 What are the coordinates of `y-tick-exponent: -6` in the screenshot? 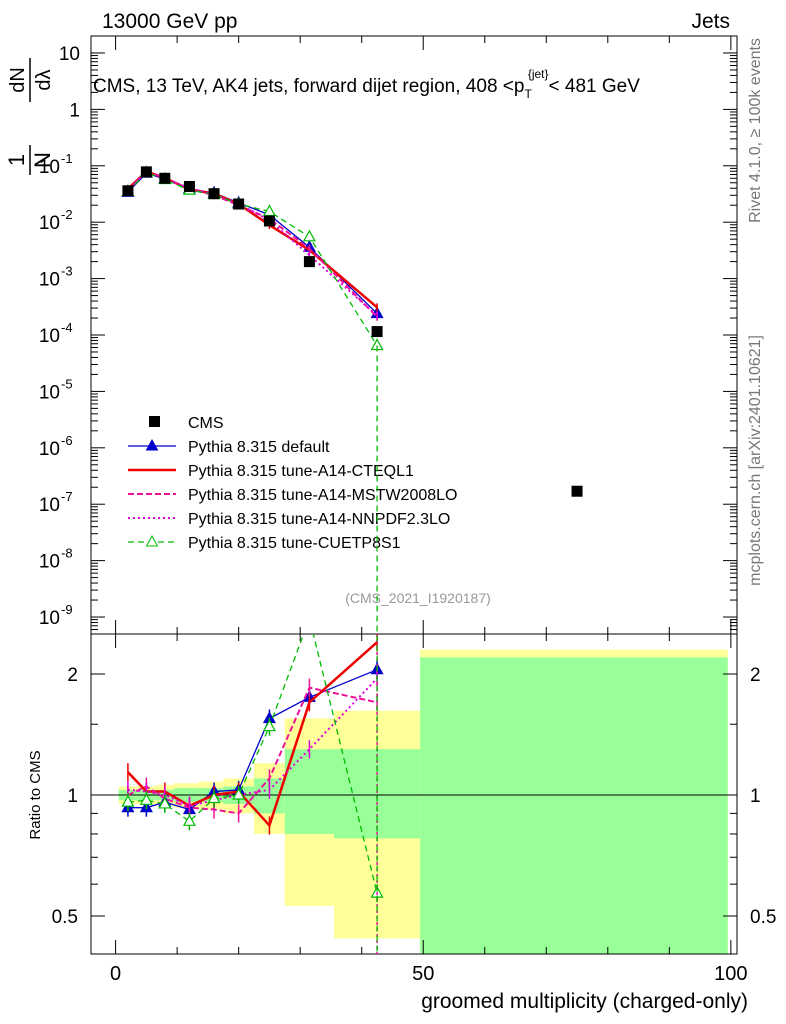 It's located at (67, 440).